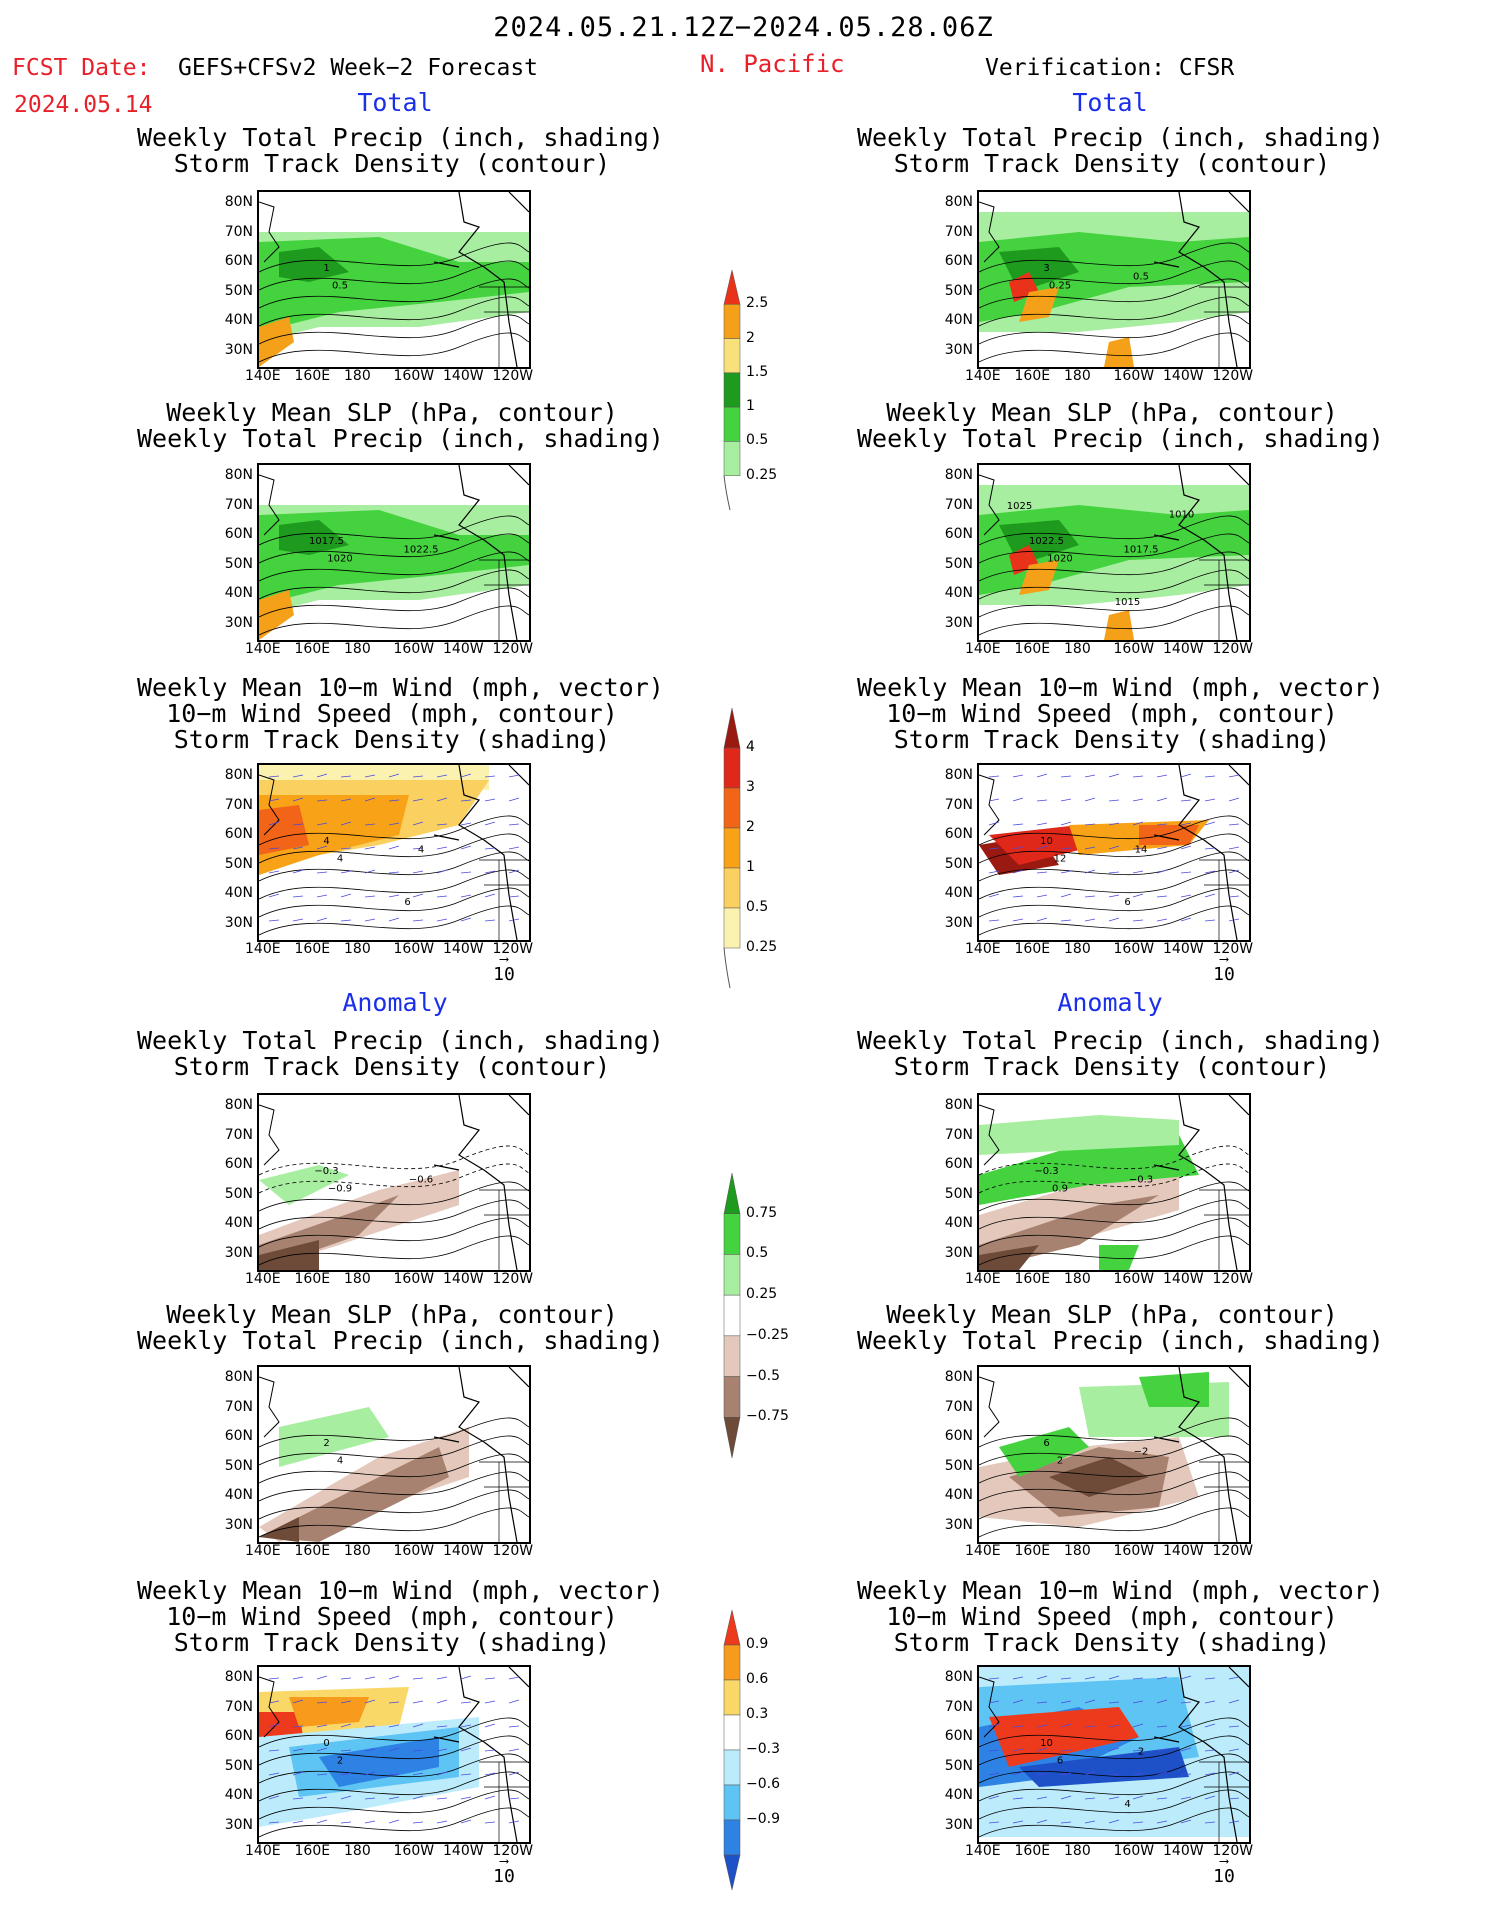 The image size is (1487, 1925). Describe the element at coordinates (238, 1377) in the screenshot. I see `lat-tick-label: 80N` at that location.